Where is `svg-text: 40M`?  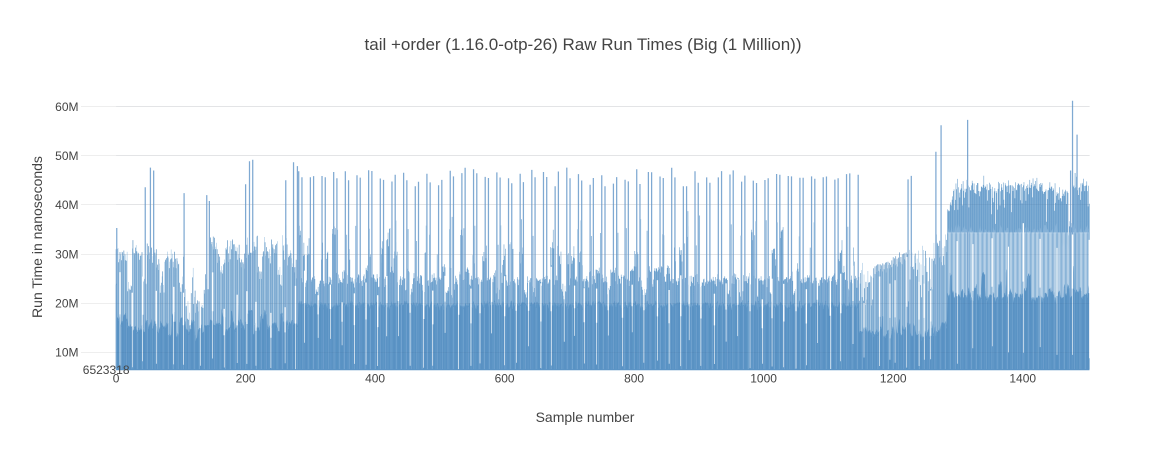
svg-text: 40M is located at coordinates (66, 205).